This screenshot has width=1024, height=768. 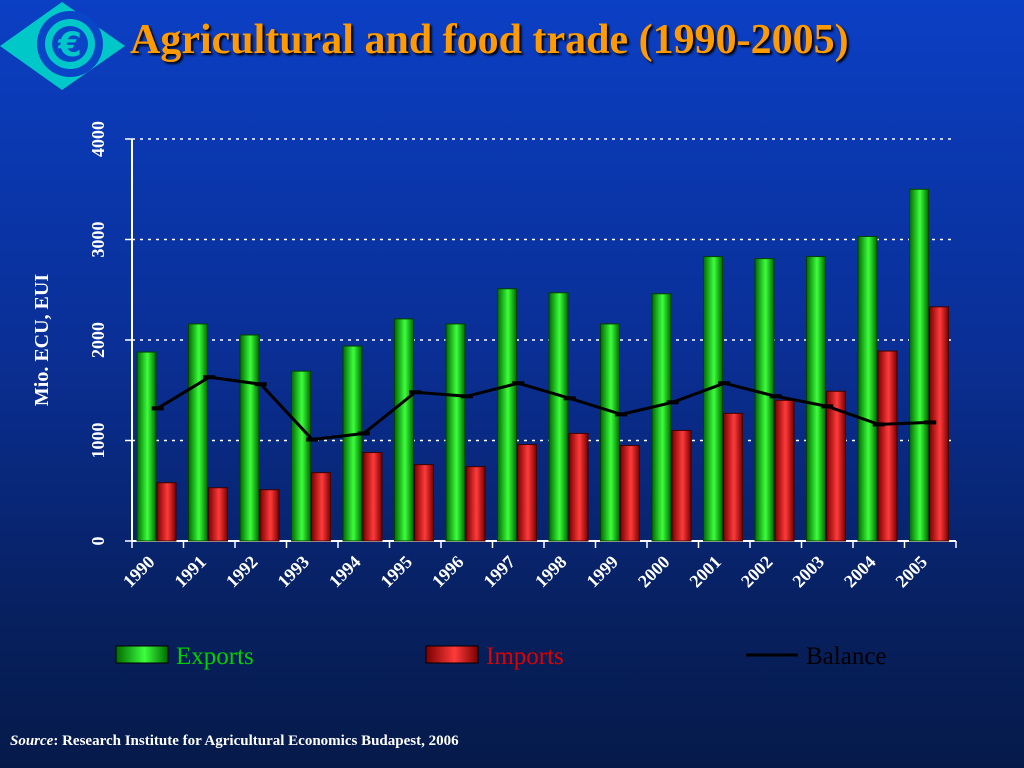 What do you see at coordinates (448, 572) in the screenshot?
I see `x-tick-label: 1996` at bounding box center [448, 572].